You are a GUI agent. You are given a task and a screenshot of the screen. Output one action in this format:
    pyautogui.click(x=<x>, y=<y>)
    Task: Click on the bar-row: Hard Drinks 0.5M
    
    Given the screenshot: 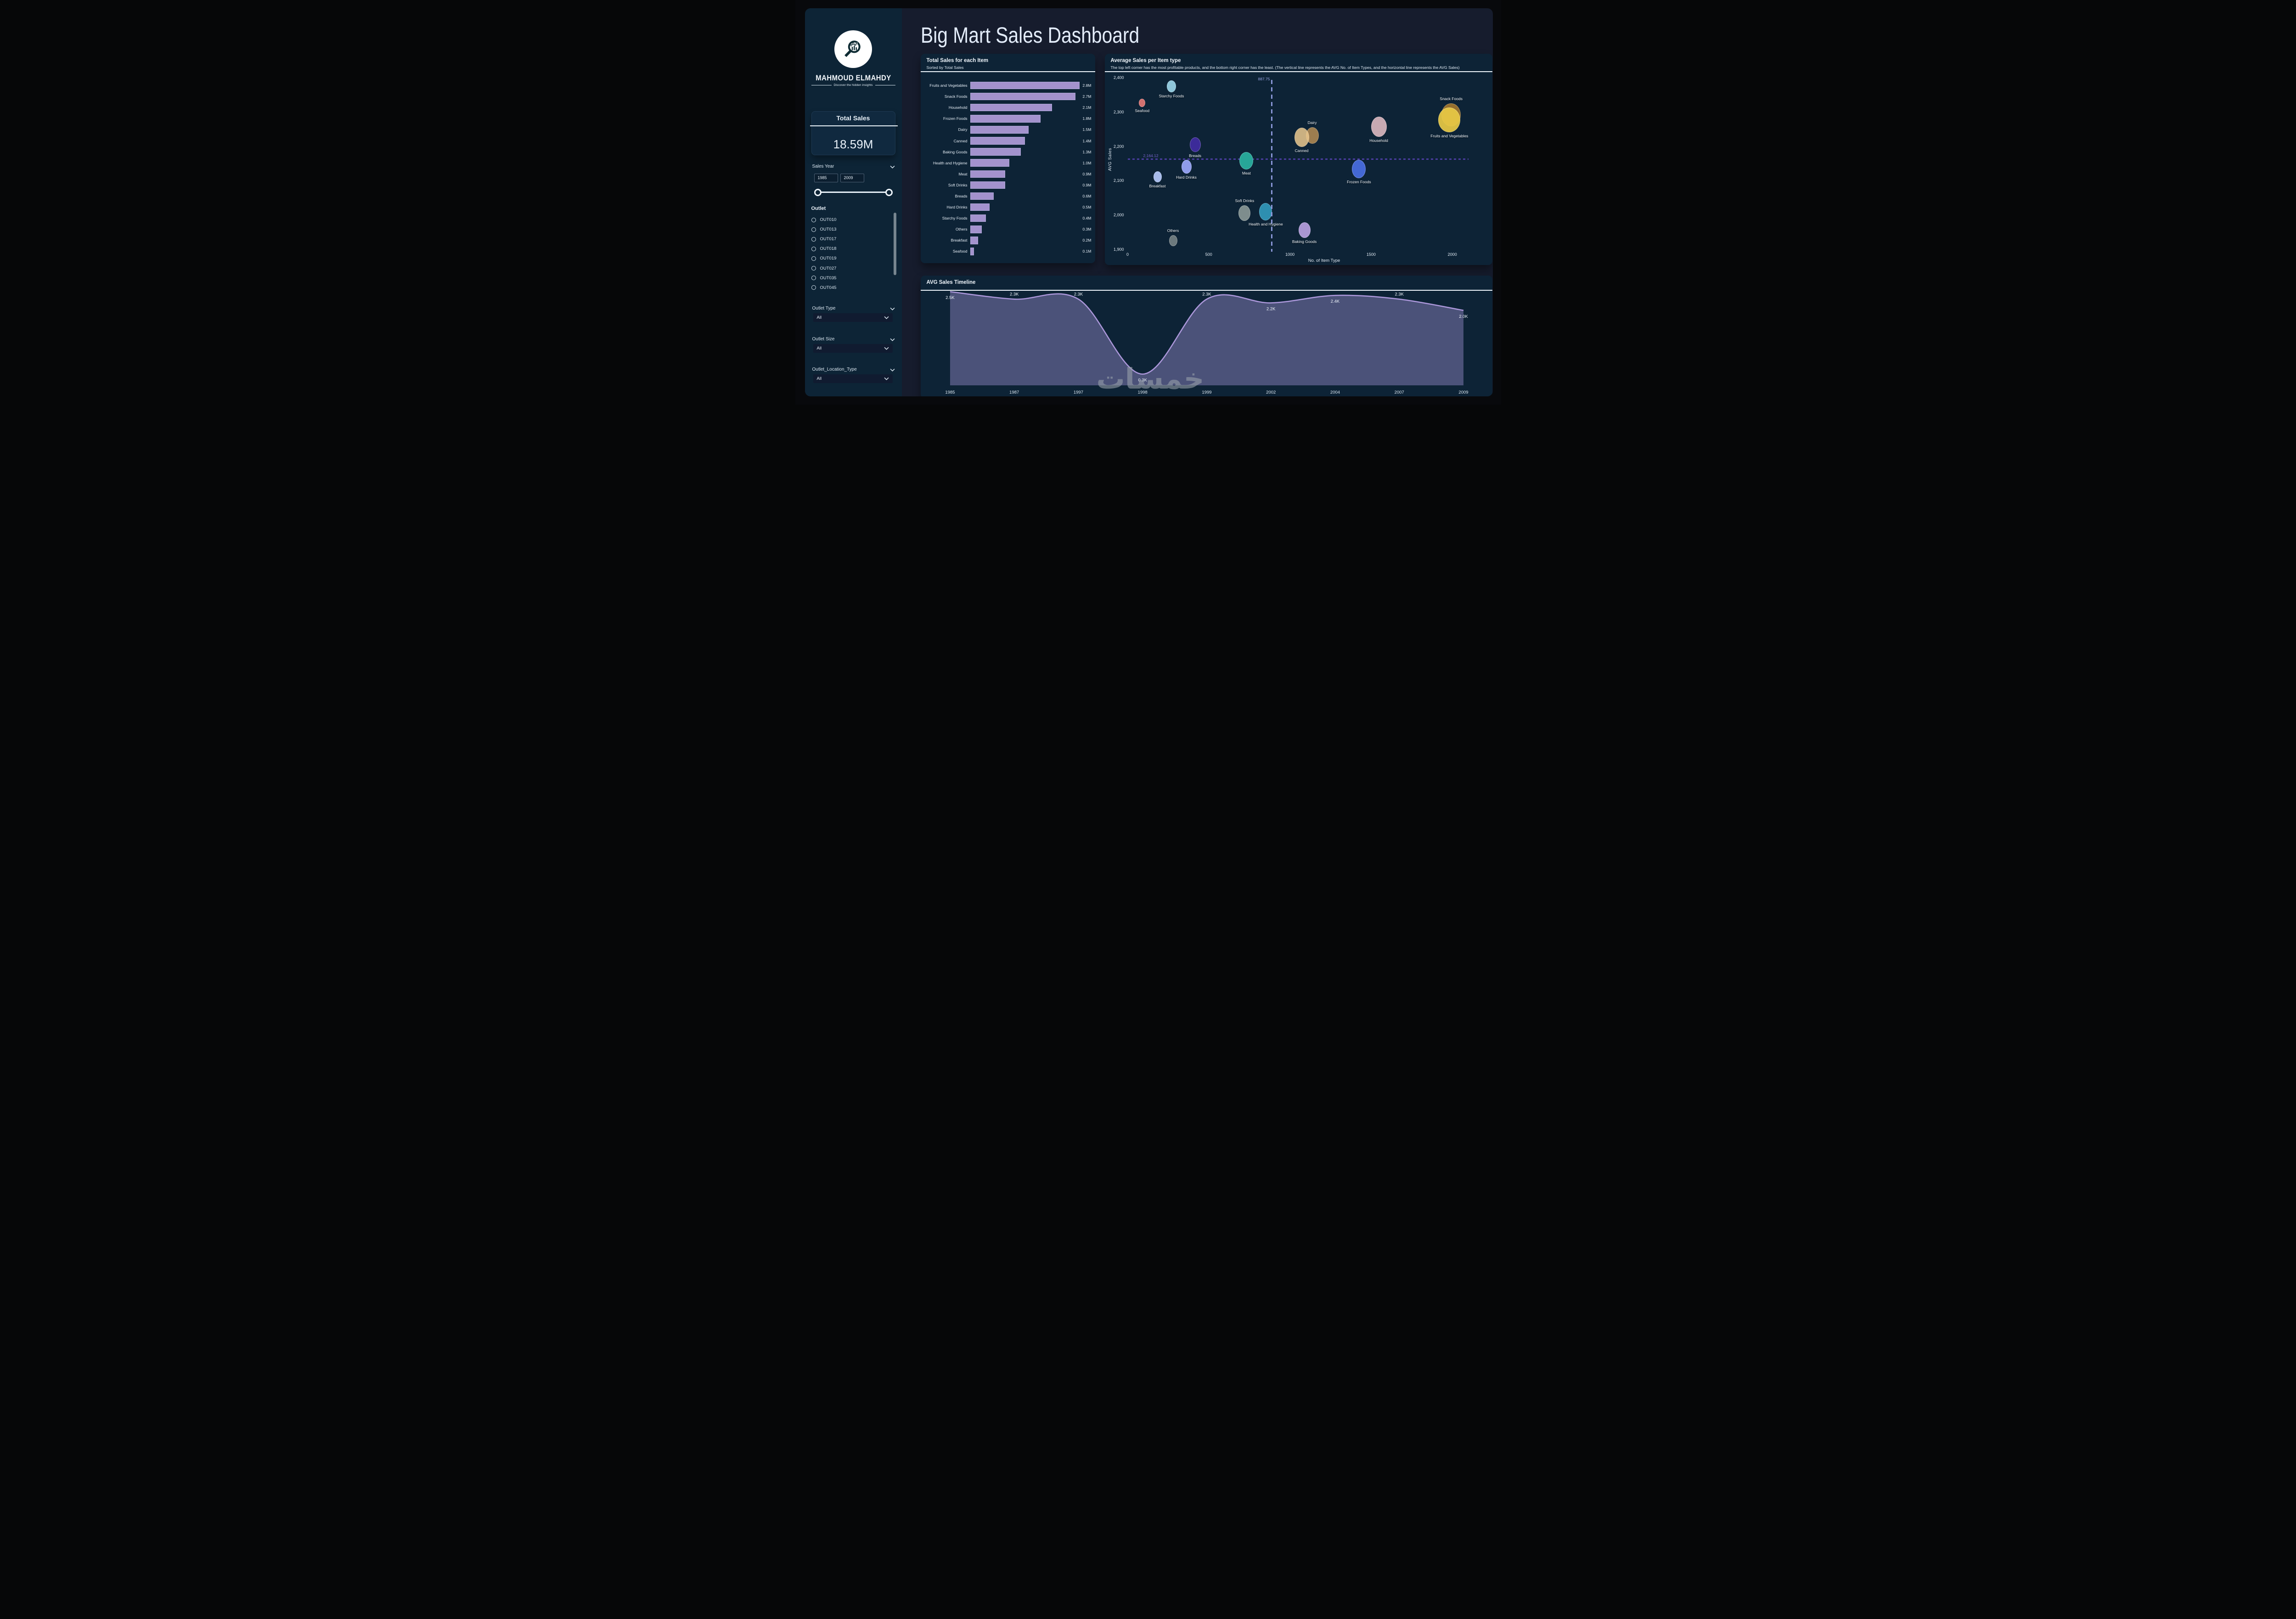 What is the action you would take?
    pyautogui.click(x=1008, y=207)
    